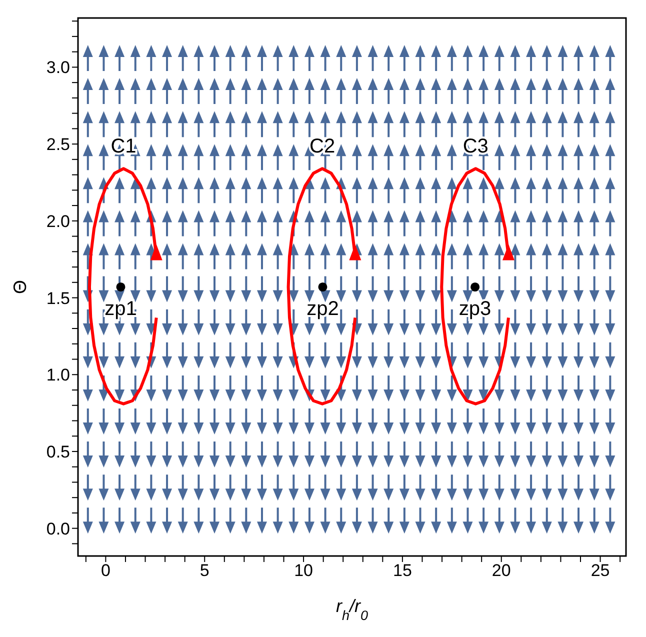 The height and width of the screenshot is (637, 646). Describe the element at coordinates (303, 570) in the screenshot. I see `x-tick-label: 10` at that location.